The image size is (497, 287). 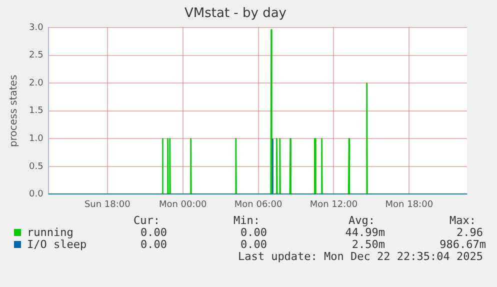 I want to click on x-tick-label: Mon 12:00, so click(x=334, y=205).